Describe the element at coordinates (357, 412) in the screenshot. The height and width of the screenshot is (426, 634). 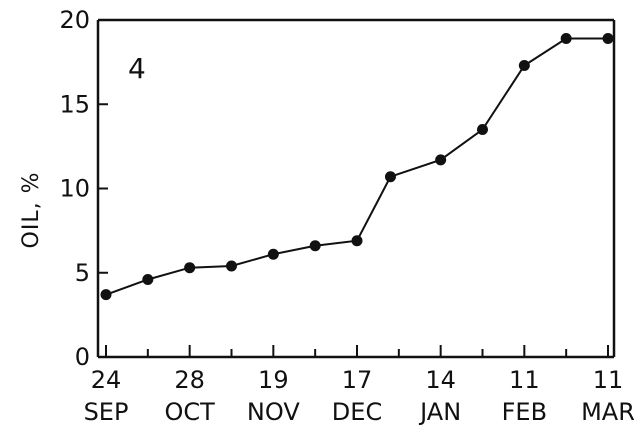
I see `x-tick-month: DEC` at that location.